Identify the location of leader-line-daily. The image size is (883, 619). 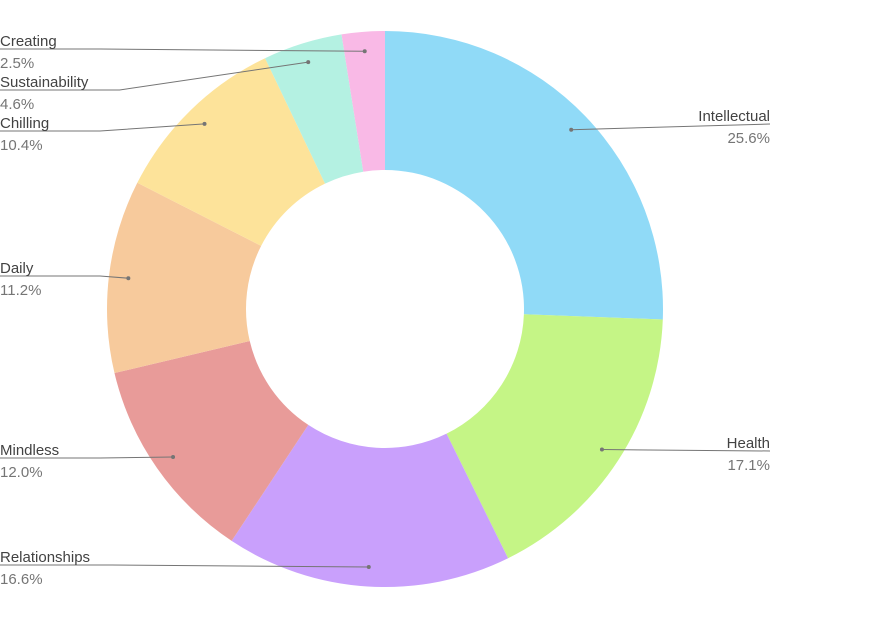
(64, 277).